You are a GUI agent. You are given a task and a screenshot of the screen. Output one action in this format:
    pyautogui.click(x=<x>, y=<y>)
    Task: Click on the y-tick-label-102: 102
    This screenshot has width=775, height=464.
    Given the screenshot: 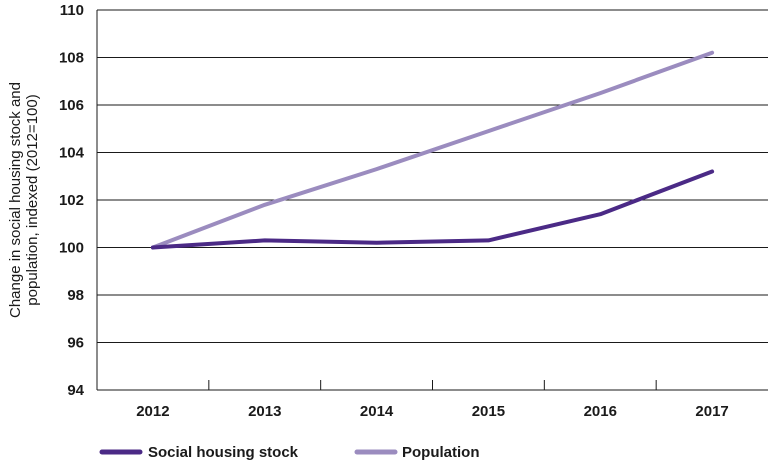 What is the action you would take?
    pyautogui.click(x=71, y=200)
    